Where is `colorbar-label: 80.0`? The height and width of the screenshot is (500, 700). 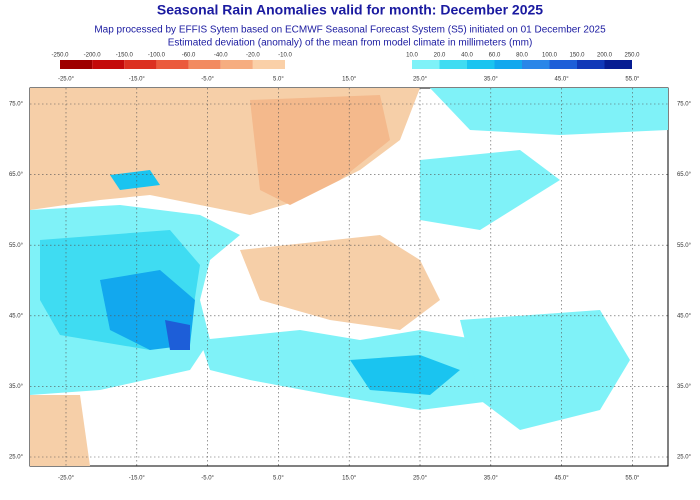
colorbar-label: 80.0 is located at coordinates (522, 56).